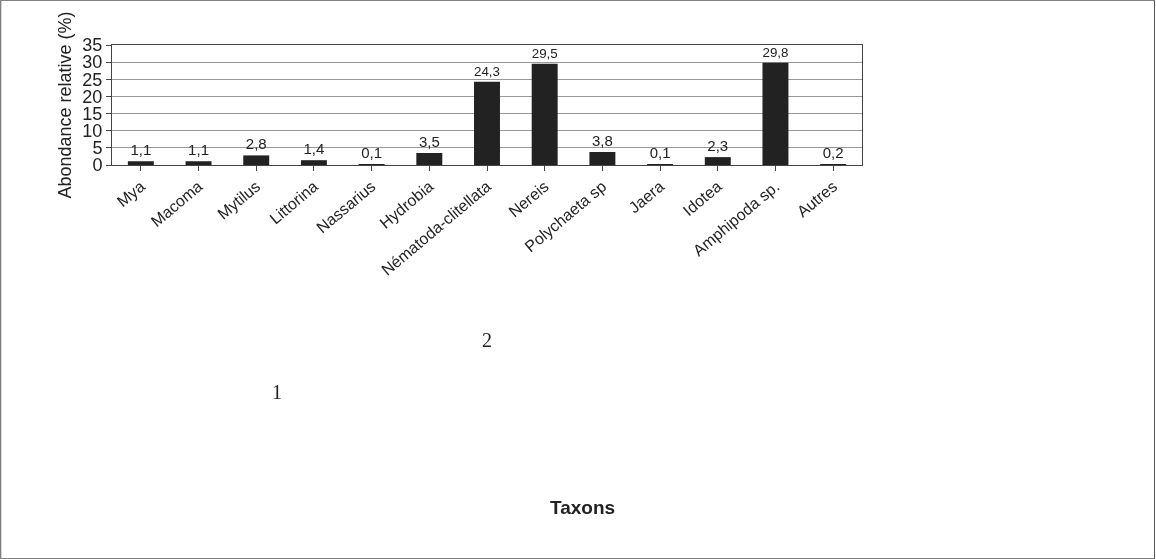 The image size is (1156, 559). Describe the element at coordinates (718, 146) in the screenshot. I see `data-label: 2,3` at that location.